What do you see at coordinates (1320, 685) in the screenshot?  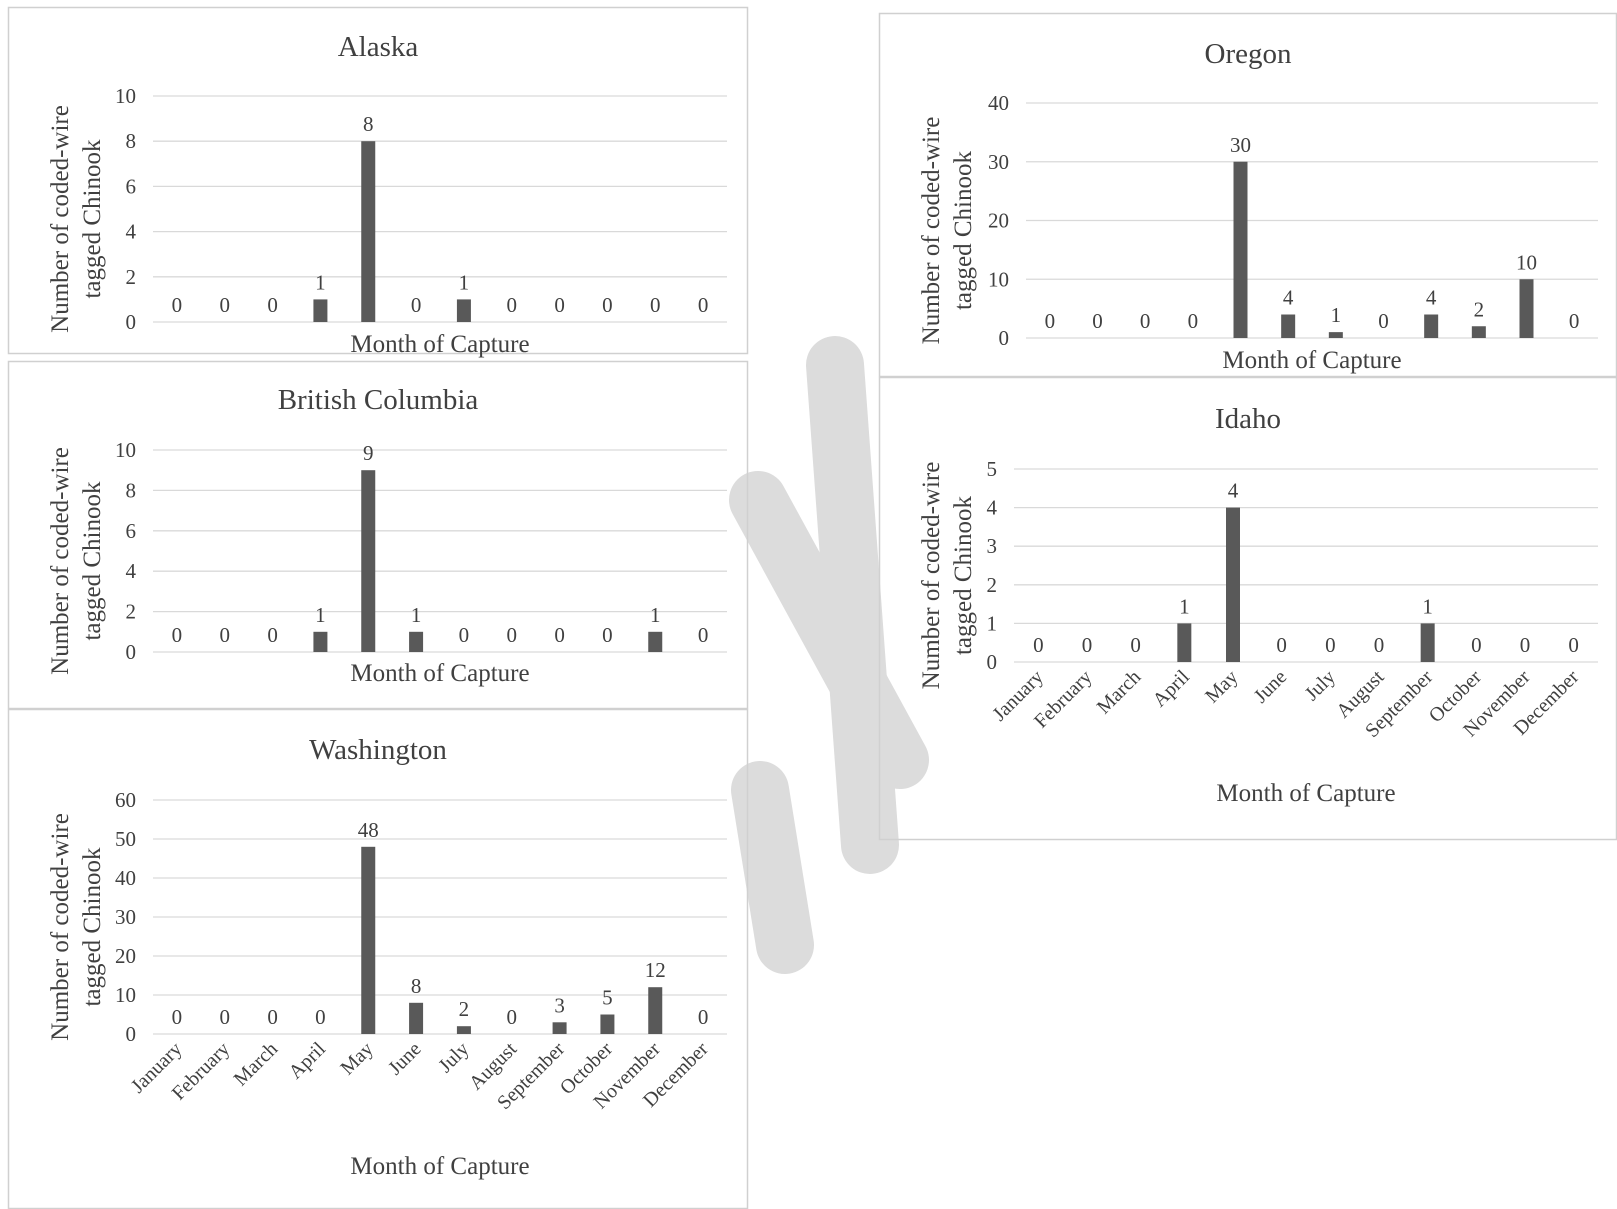 I see `x-tick-label: July` at bounding box center [1320, 685].